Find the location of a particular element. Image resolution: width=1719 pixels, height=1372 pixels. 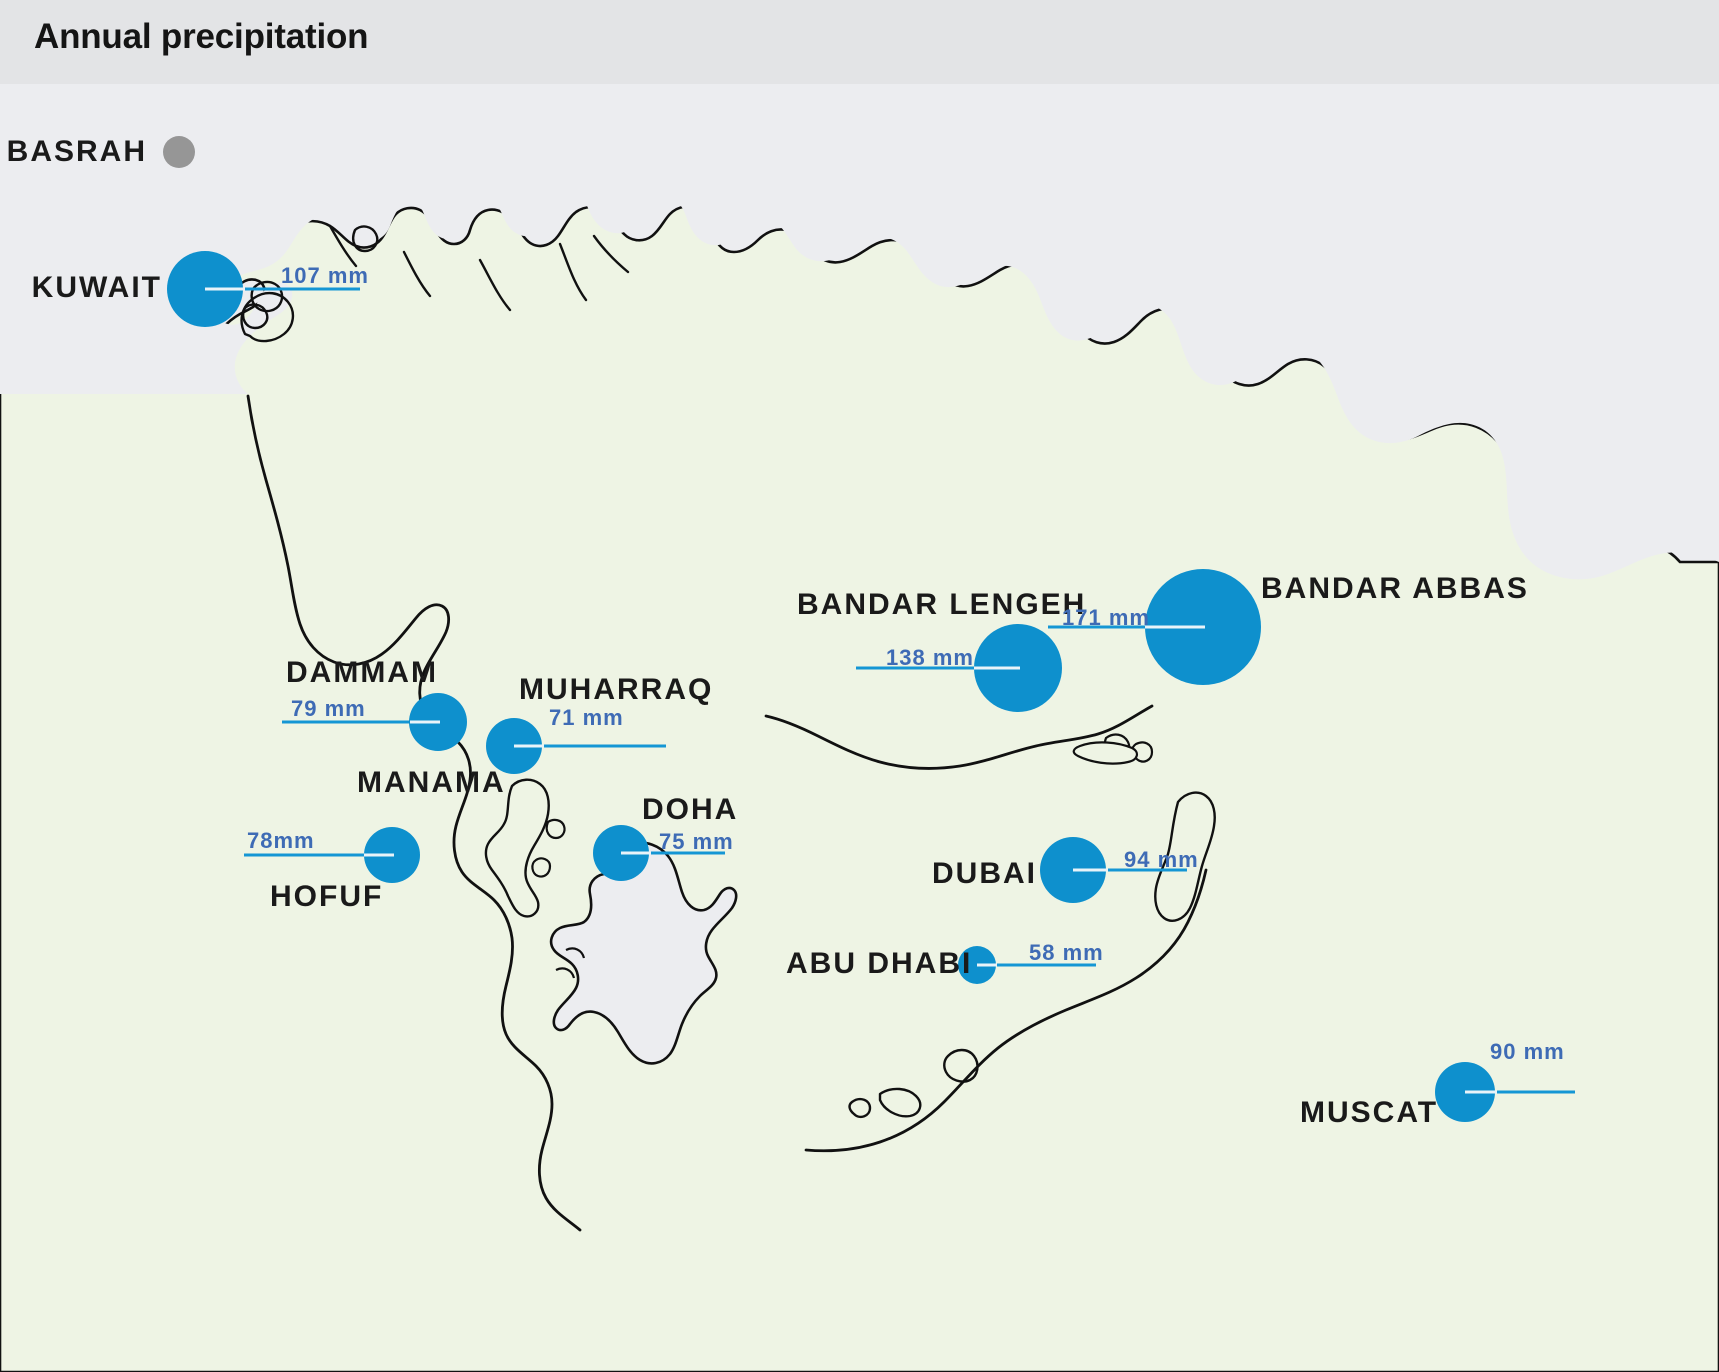

leader-line-doha is located at coordinates (673, 853).